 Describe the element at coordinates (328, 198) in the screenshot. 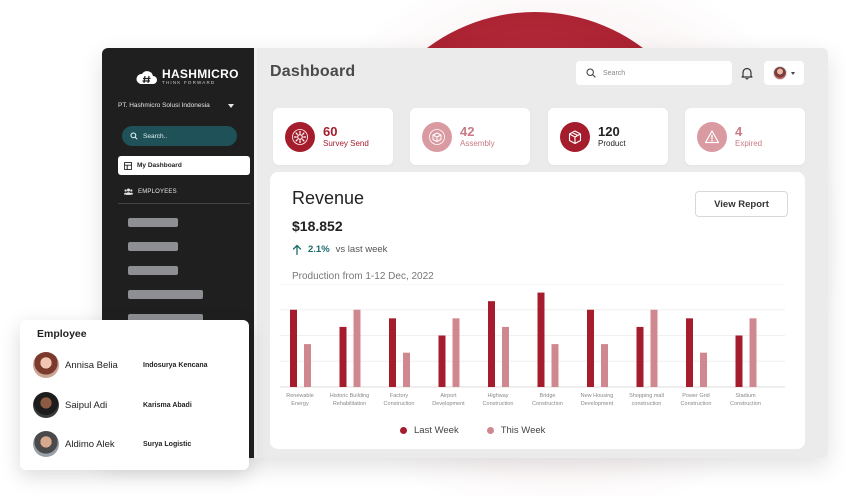

I see `revenue-title: Revenue` at that location.